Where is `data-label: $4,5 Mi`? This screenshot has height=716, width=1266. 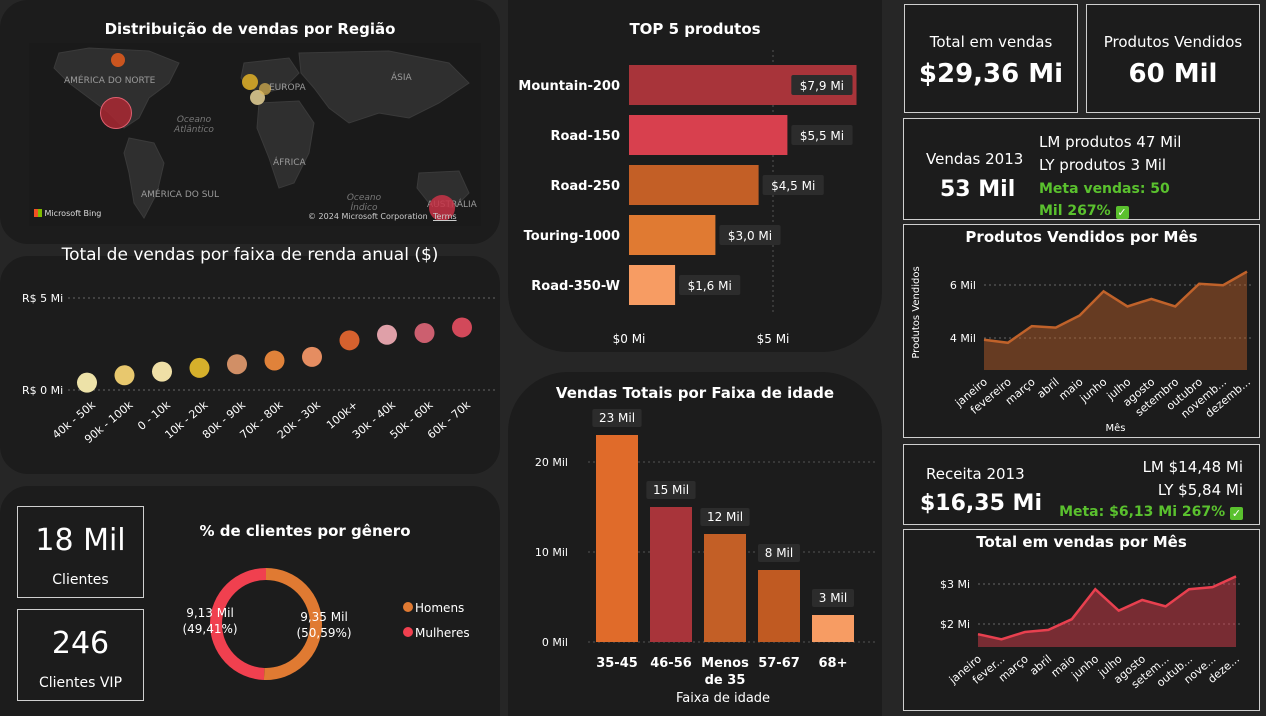
data-label: $4,5 Mi is located at coordinates (793, 186).